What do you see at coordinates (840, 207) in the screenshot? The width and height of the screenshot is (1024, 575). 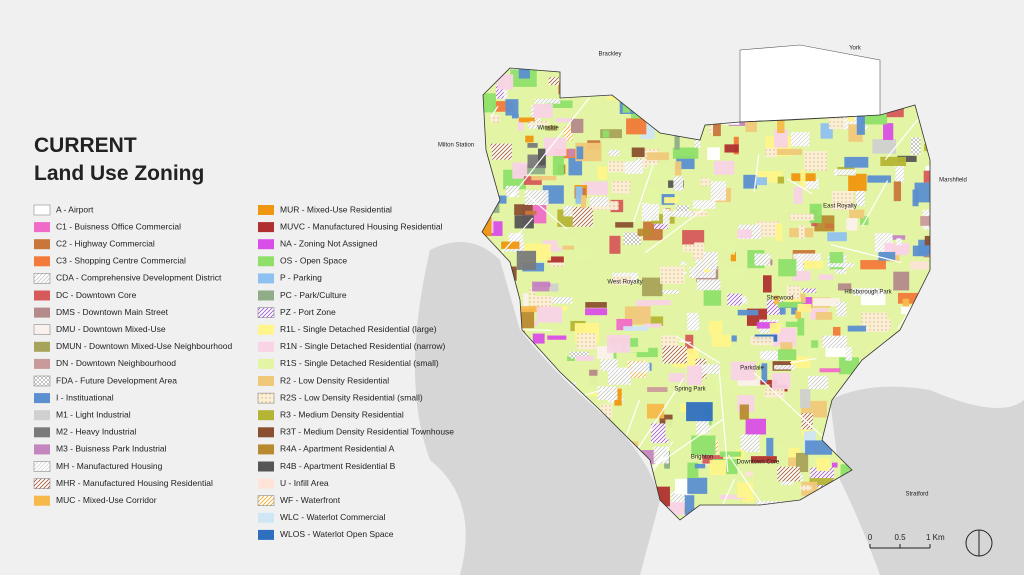 I see `place-label: East Royalty` at bounding box center [840, 207].